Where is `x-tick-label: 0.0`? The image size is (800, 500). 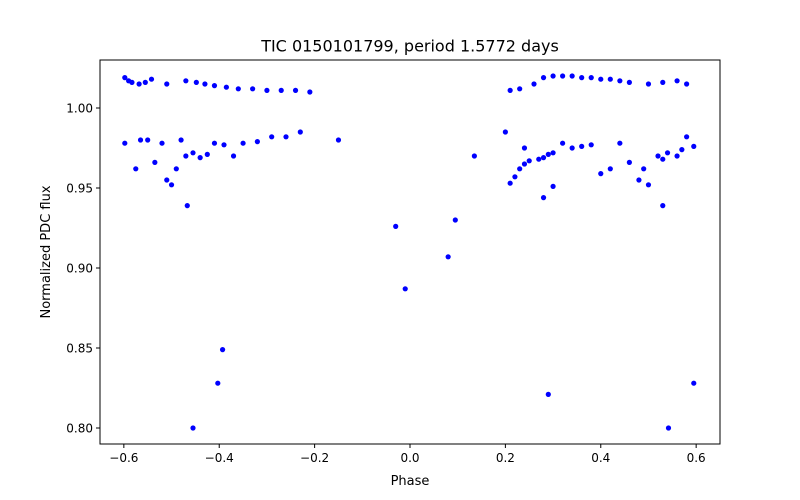 x-tick-label: 0.0 is located at coordinates (409, 458).